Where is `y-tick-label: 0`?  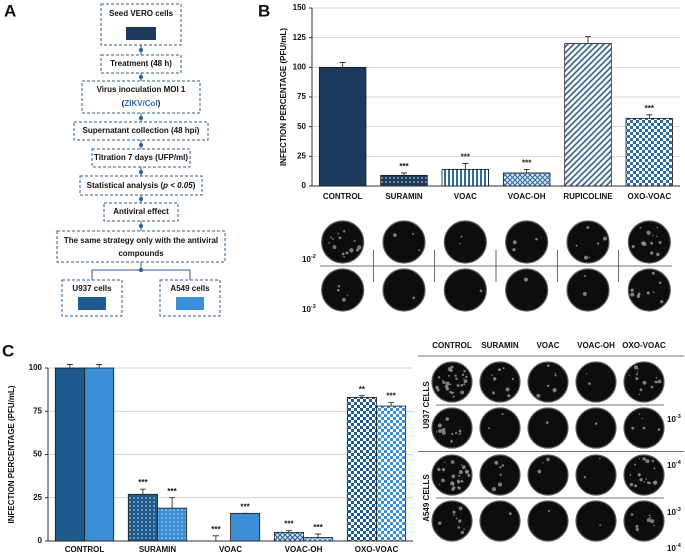 y-tick-label: 0 is located at coordinates (40, 540).